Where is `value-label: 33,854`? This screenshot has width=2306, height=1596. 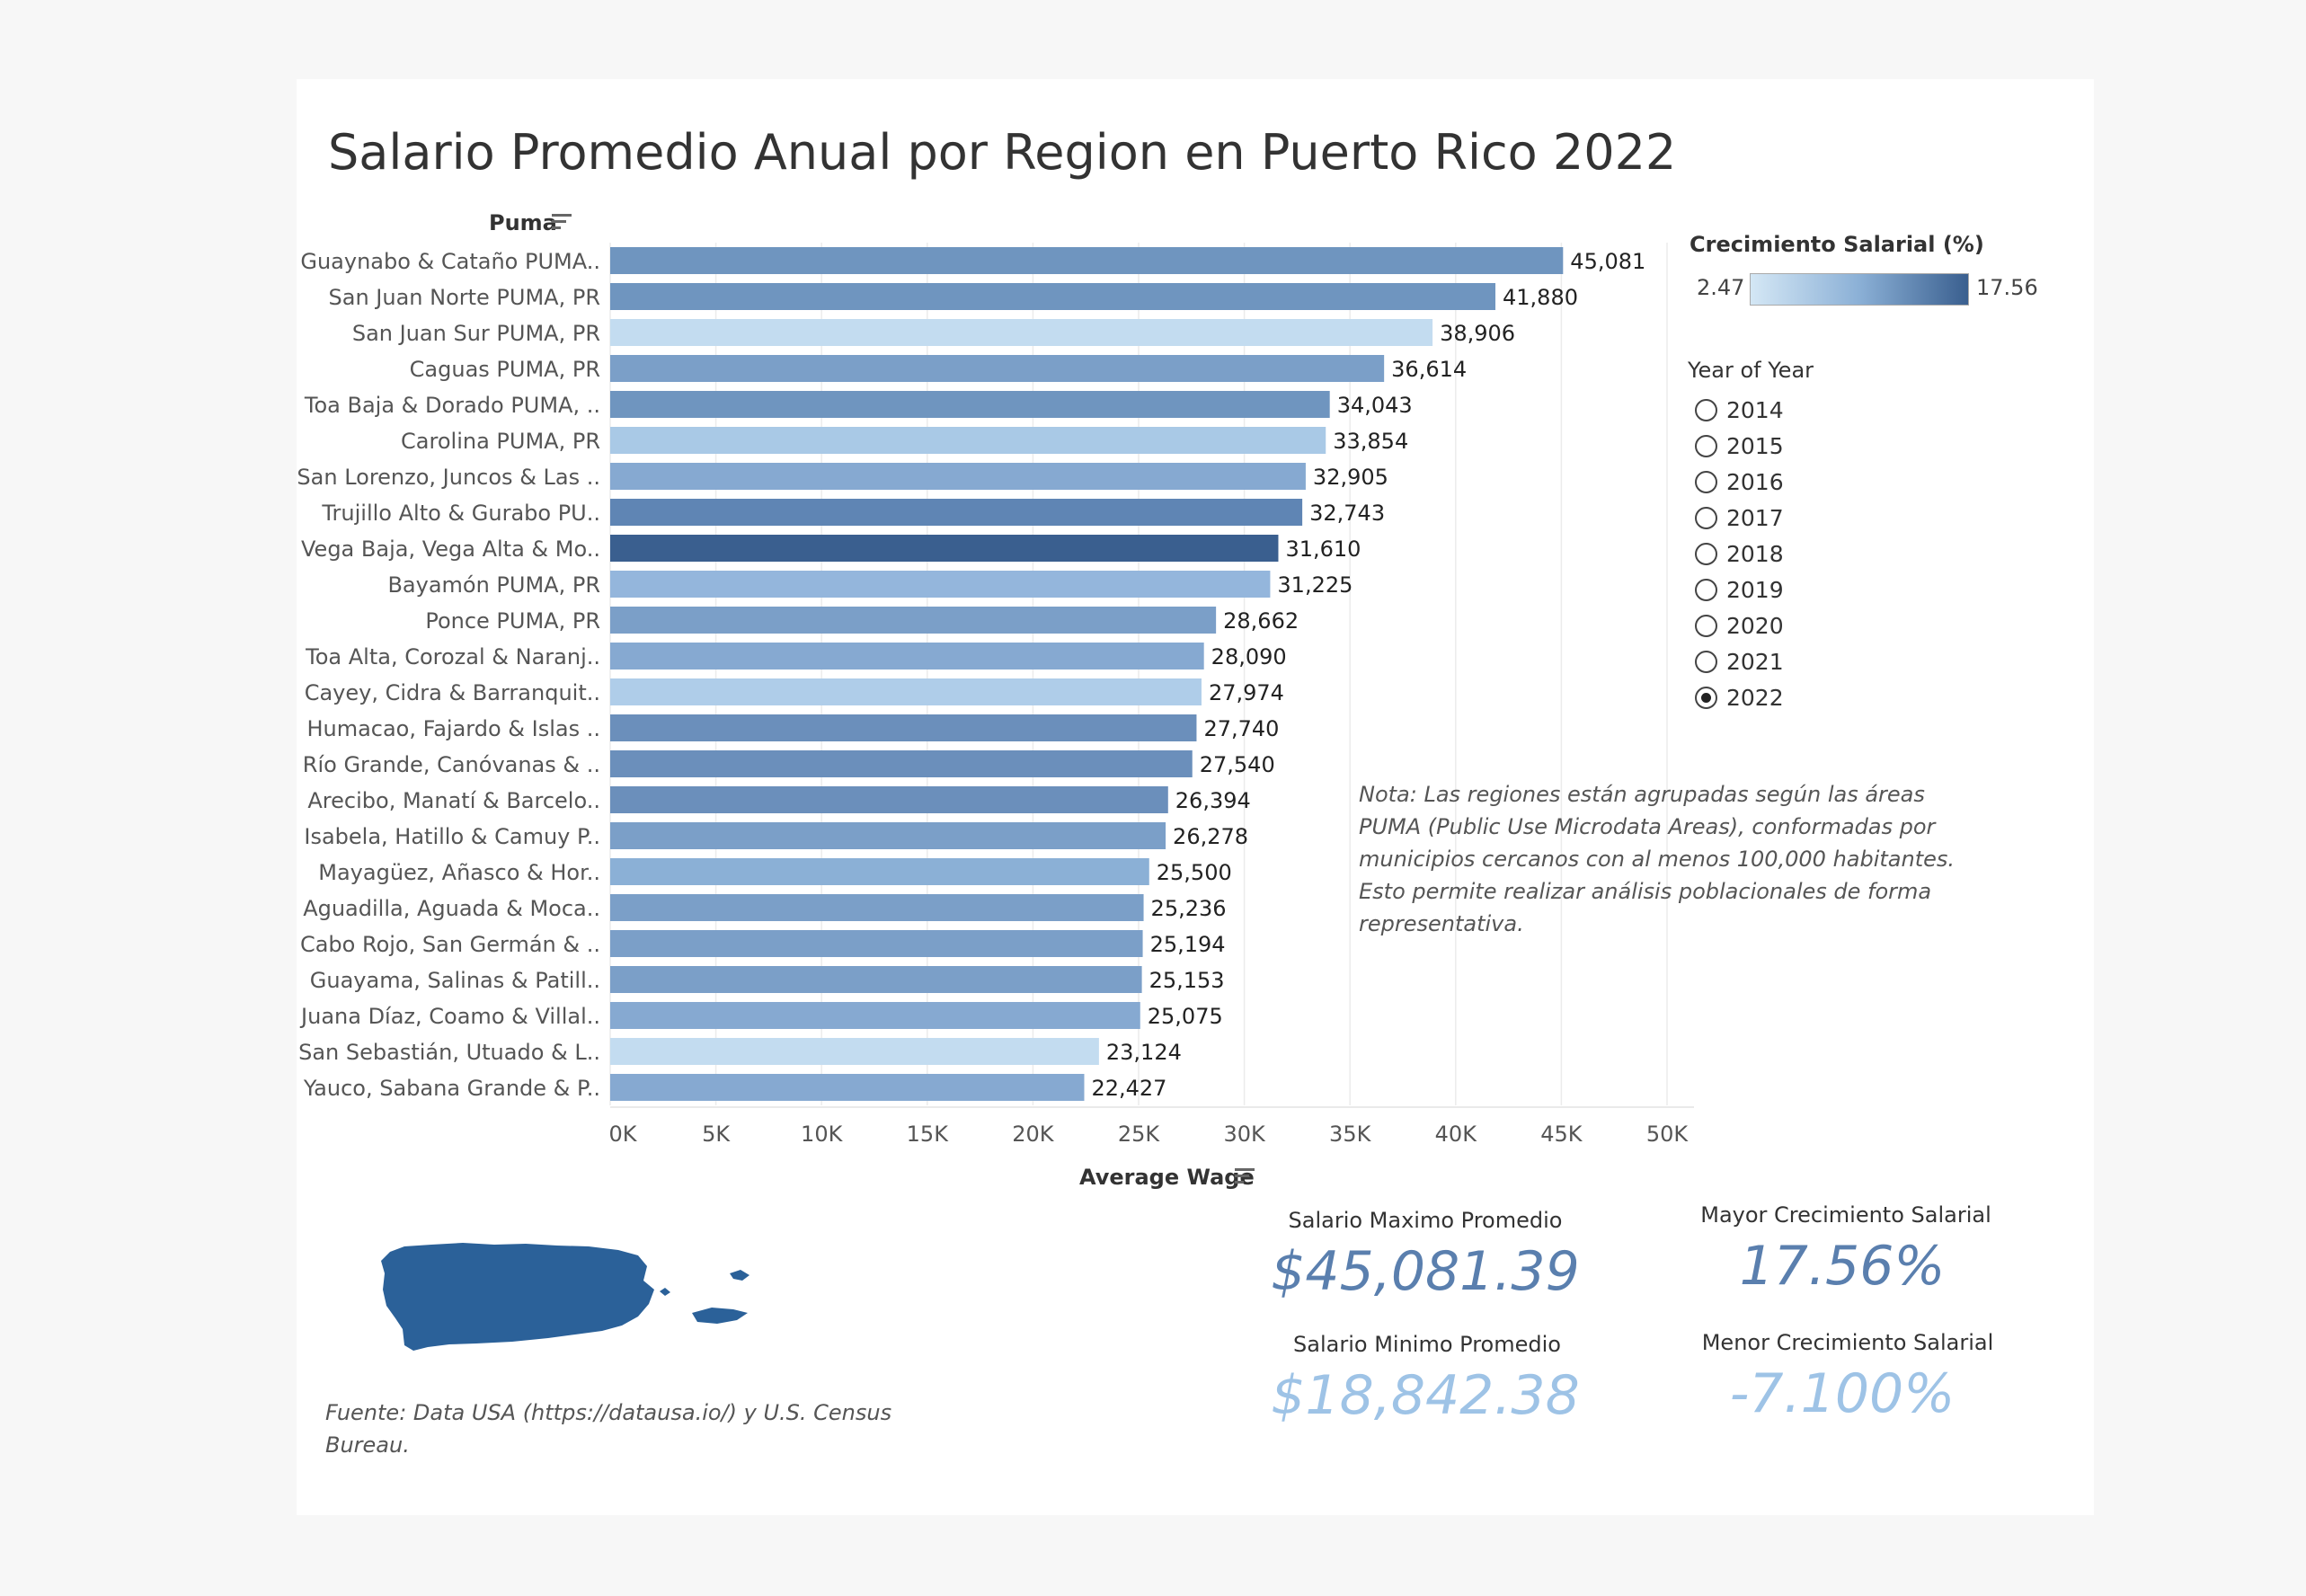 value-label: 33,854 is located at coordinates (1370, 441).